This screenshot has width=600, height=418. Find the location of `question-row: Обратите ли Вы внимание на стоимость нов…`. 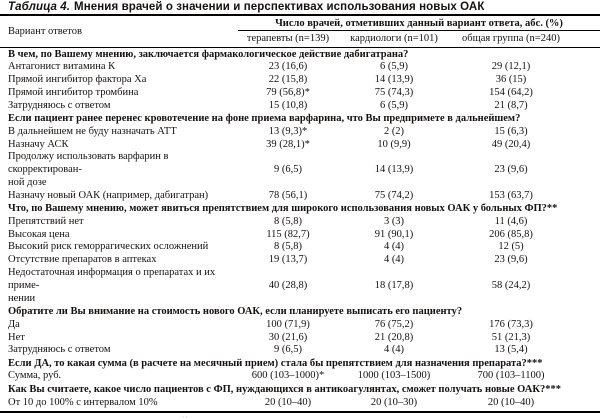

question-row: Обратите ли Вы внимание на стоимость нов… is located at coordinates (300, 311).